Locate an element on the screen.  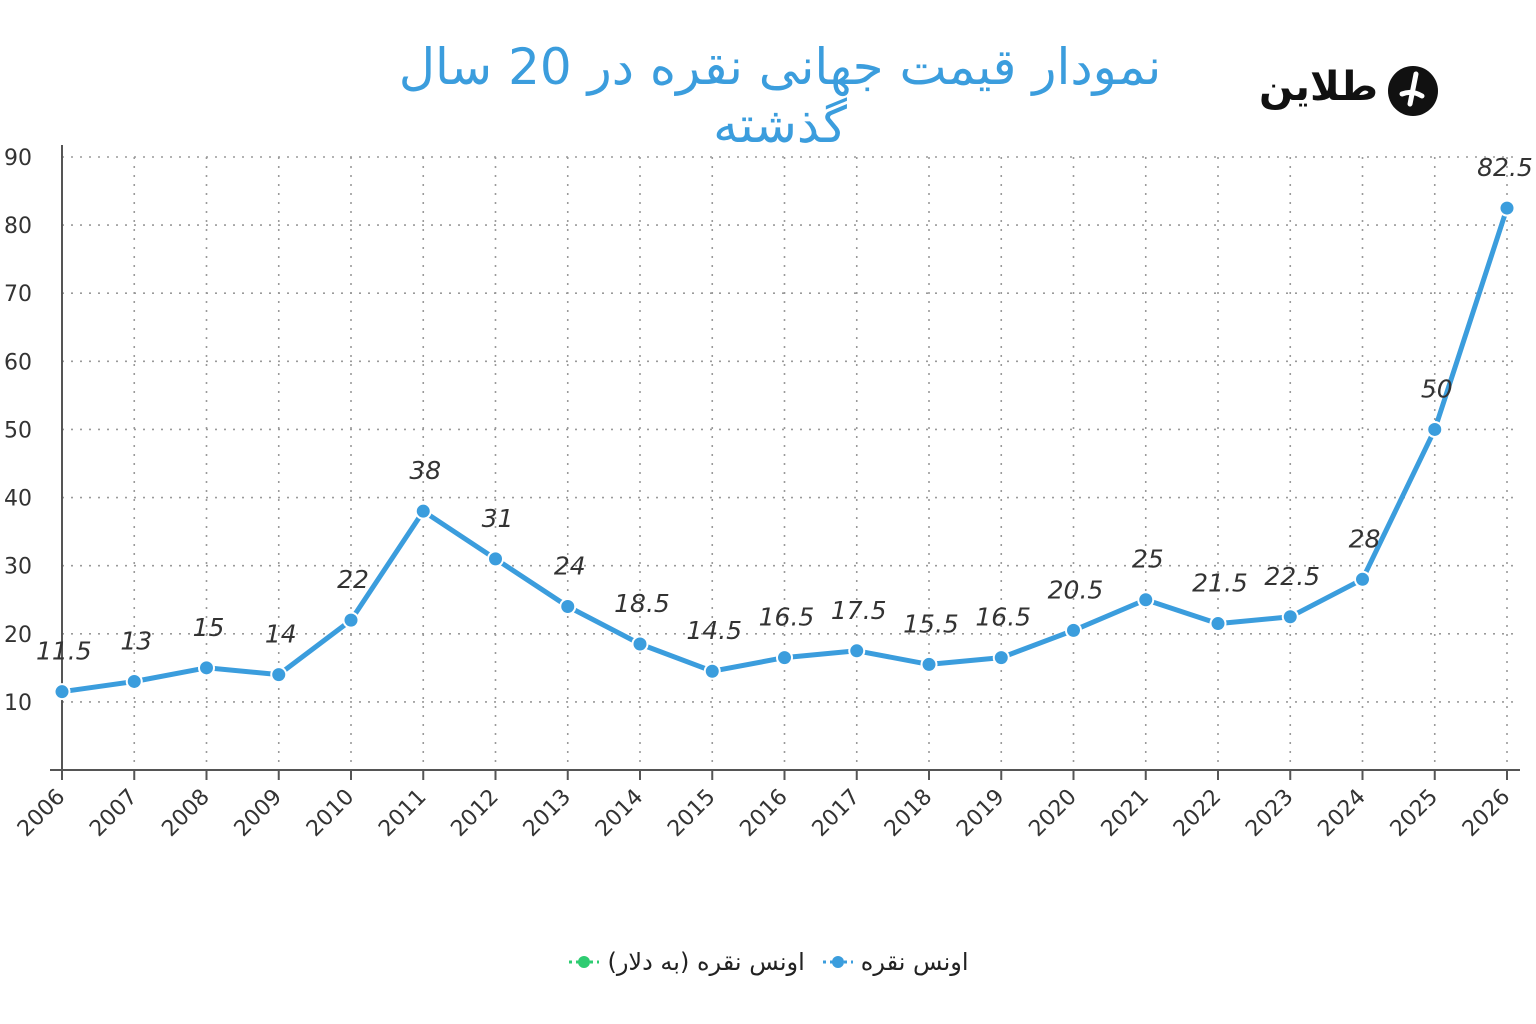
data-label: 14.5 is located at coordinates (714, 630).